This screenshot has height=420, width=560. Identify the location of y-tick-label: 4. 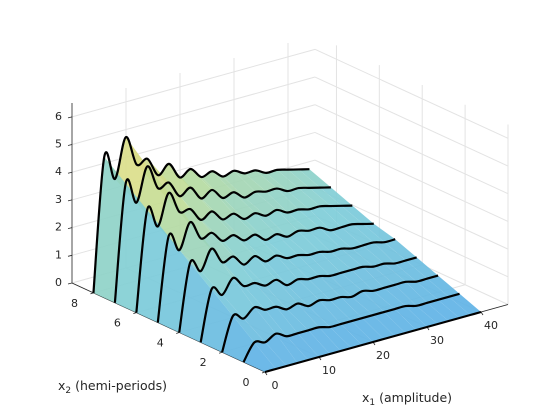
(160, 342).